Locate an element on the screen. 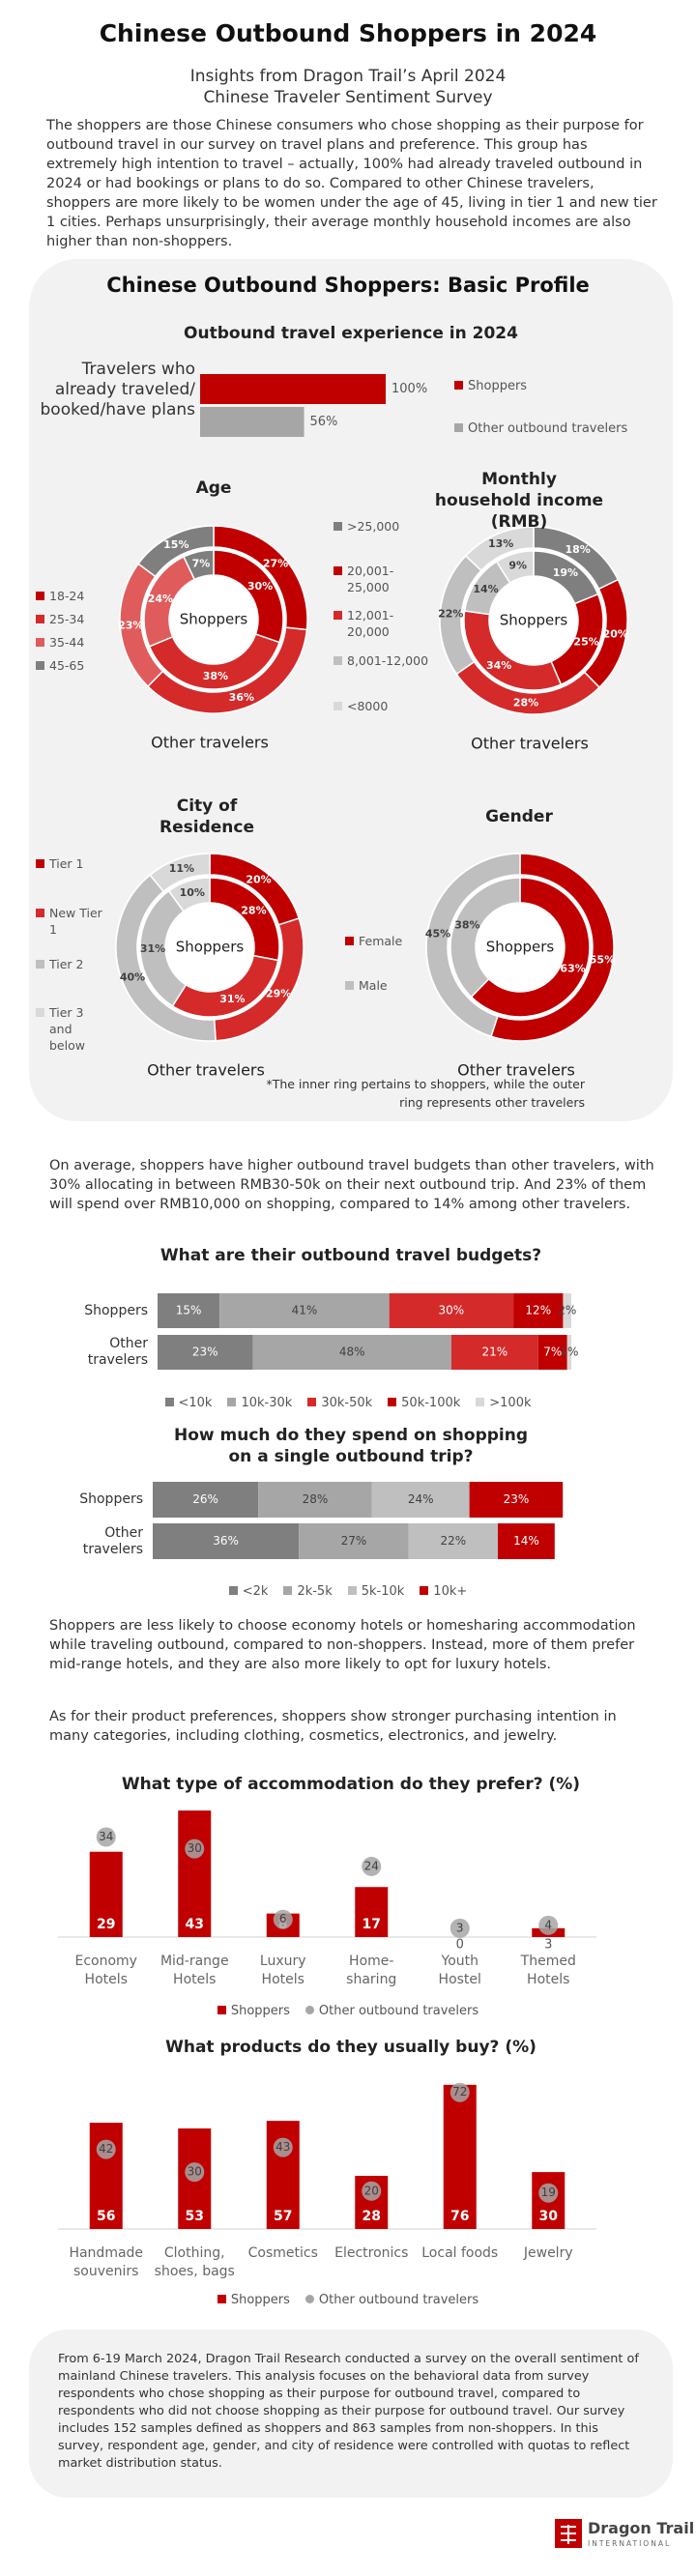 This screenshot has height=2576, width=696. dot-label: 42 is located at coordinates (106, 2149).